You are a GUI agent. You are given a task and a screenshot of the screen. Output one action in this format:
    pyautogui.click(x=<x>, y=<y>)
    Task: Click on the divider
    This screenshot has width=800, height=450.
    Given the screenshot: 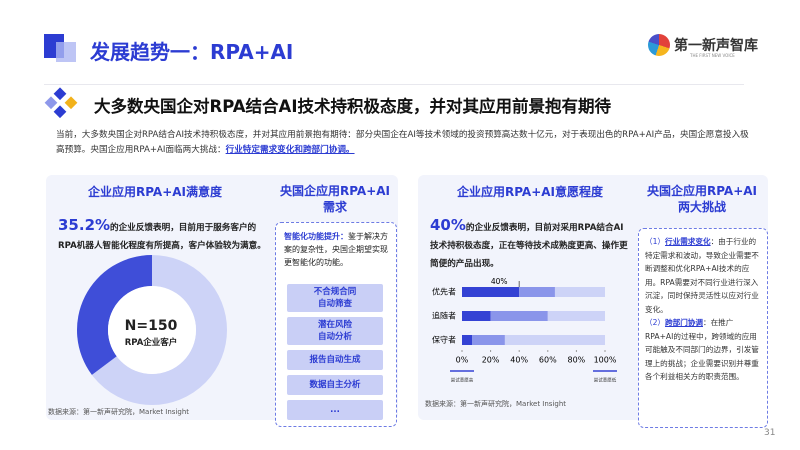 What is the action you would take?
    pyautogui.click(x=394, y=84)
    